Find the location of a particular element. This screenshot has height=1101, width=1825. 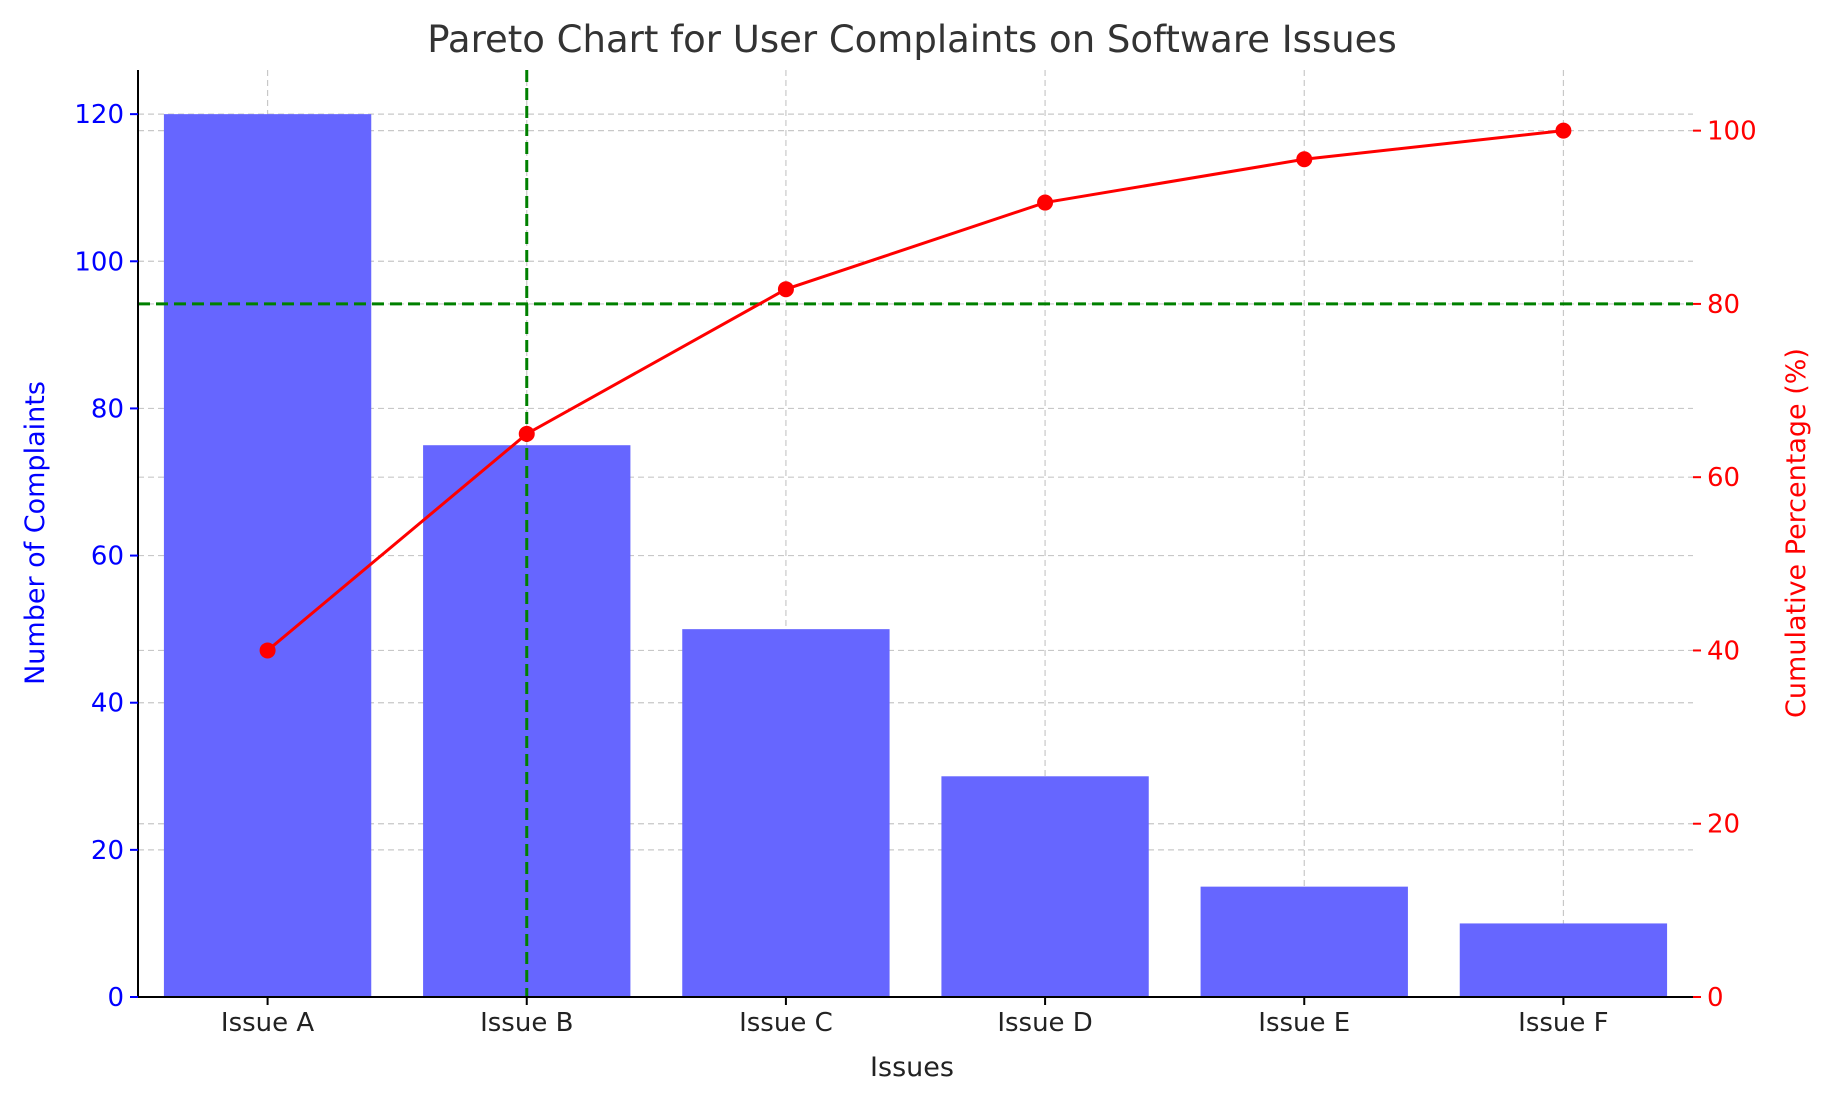

bar-issue-e is located at coordinates (1304, 941).